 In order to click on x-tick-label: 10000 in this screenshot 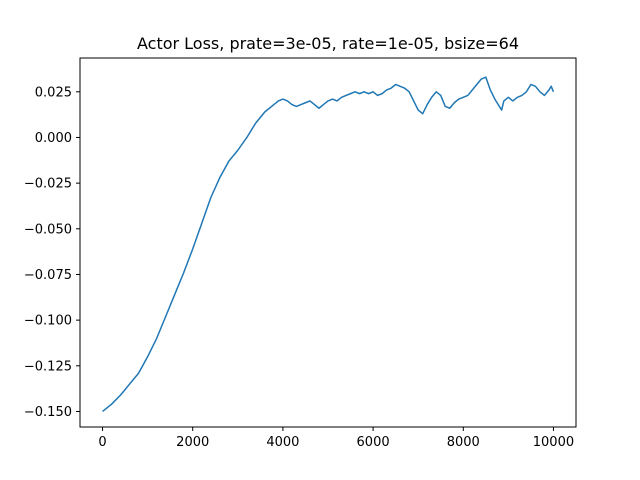, I will do `click(553, 442)`.